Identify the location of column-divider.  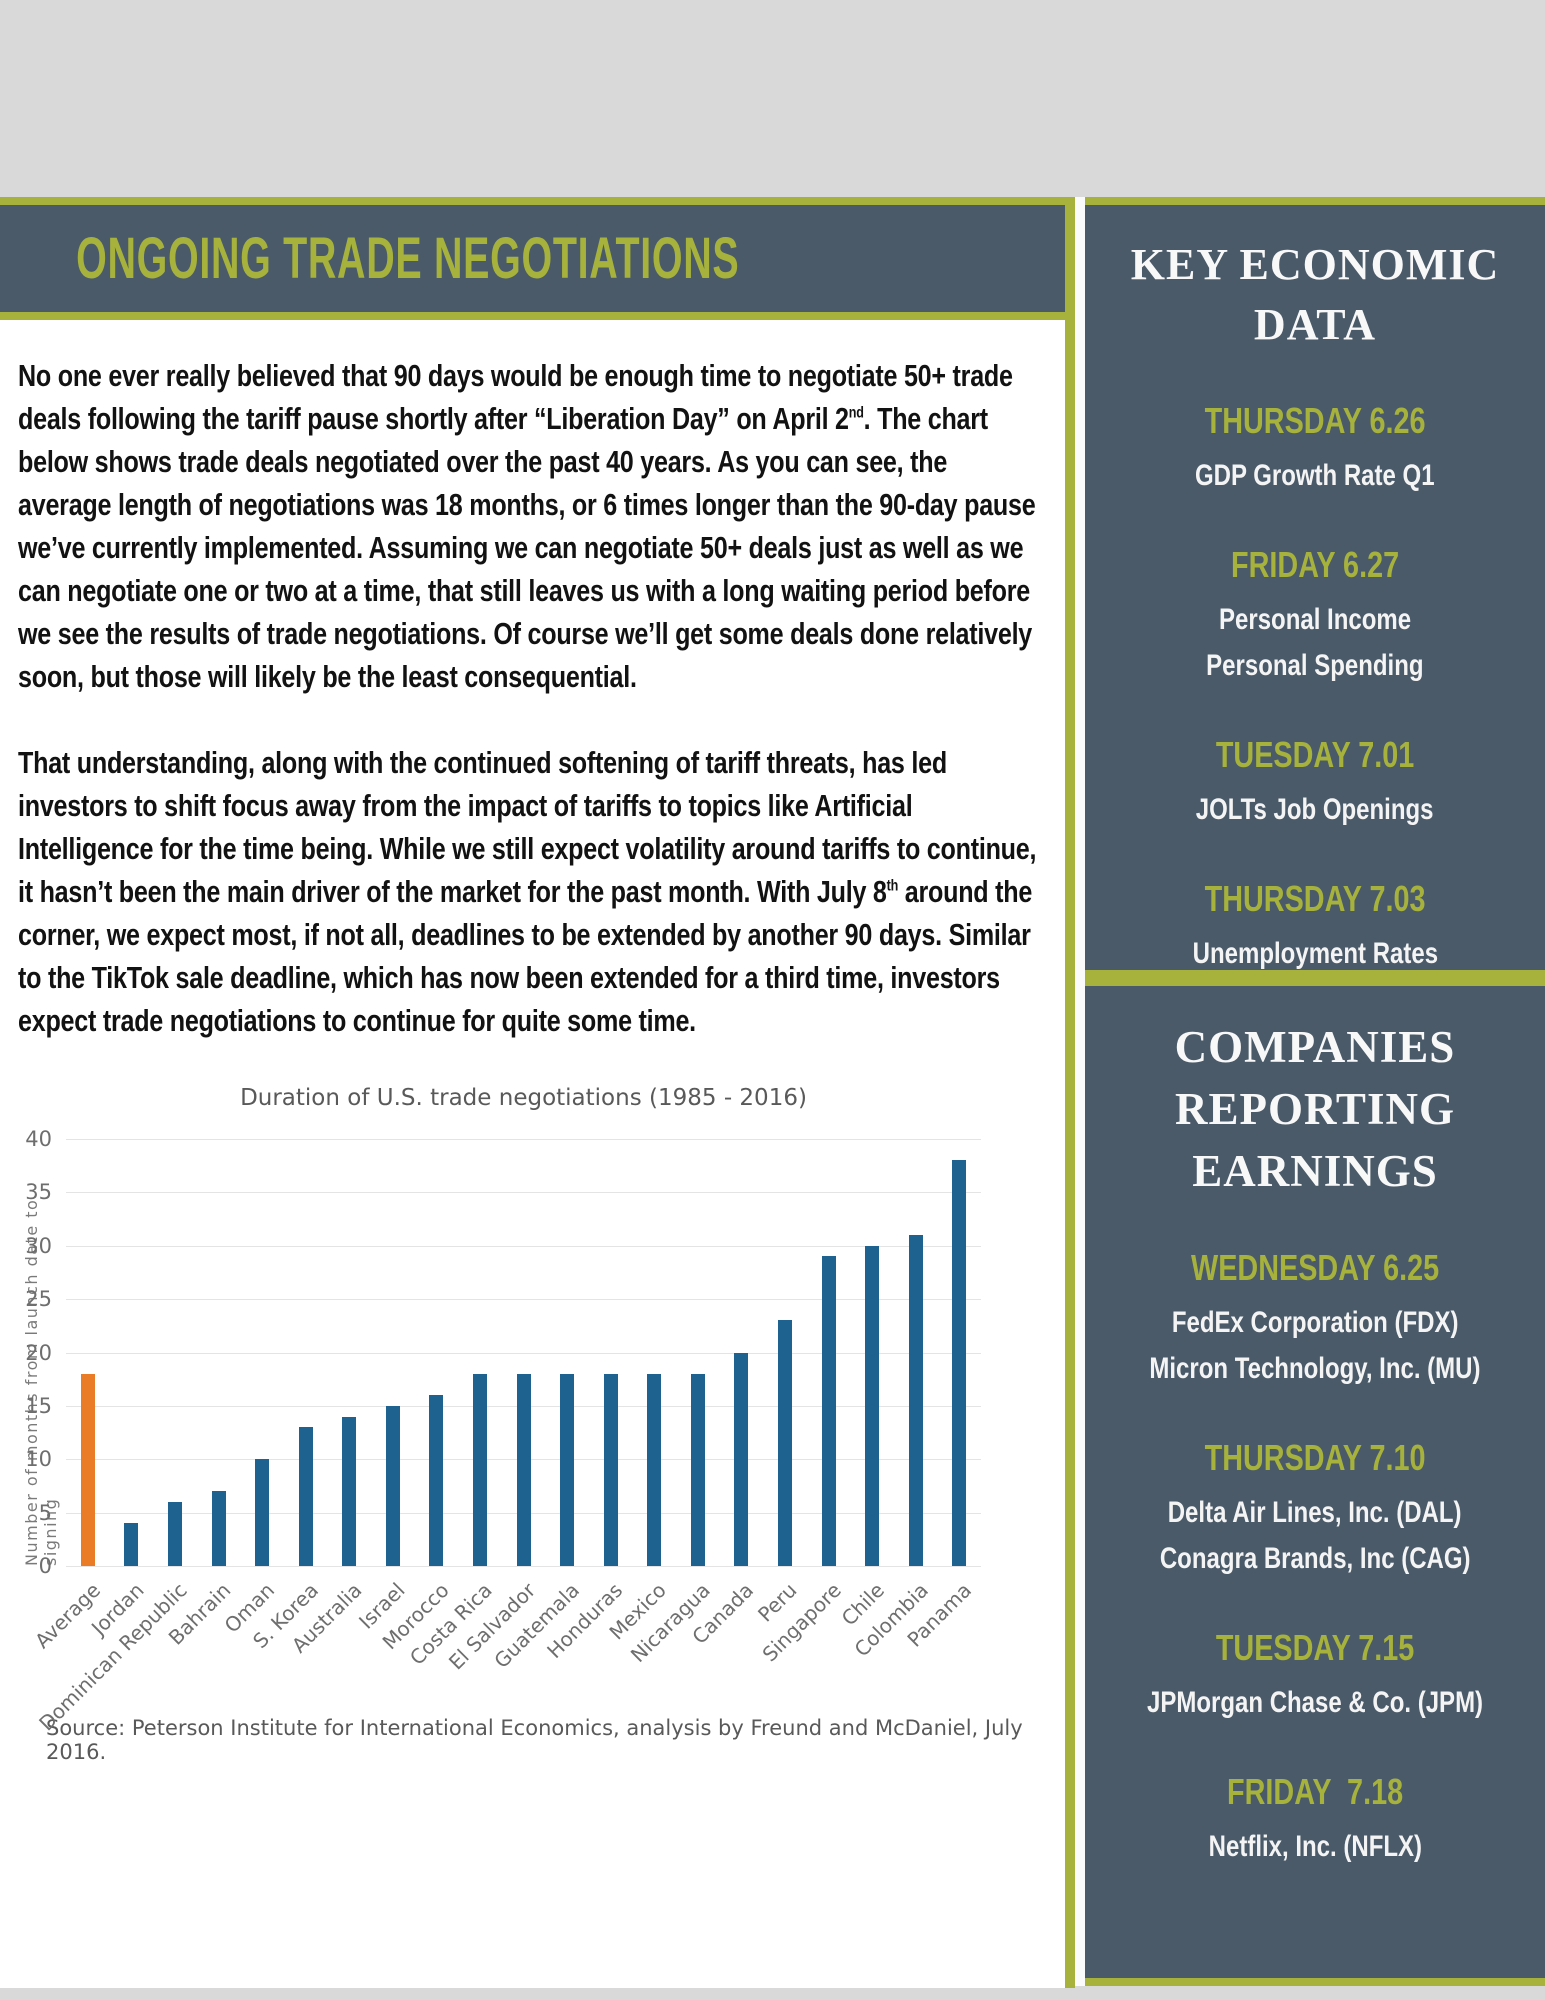
(1080, 1091).